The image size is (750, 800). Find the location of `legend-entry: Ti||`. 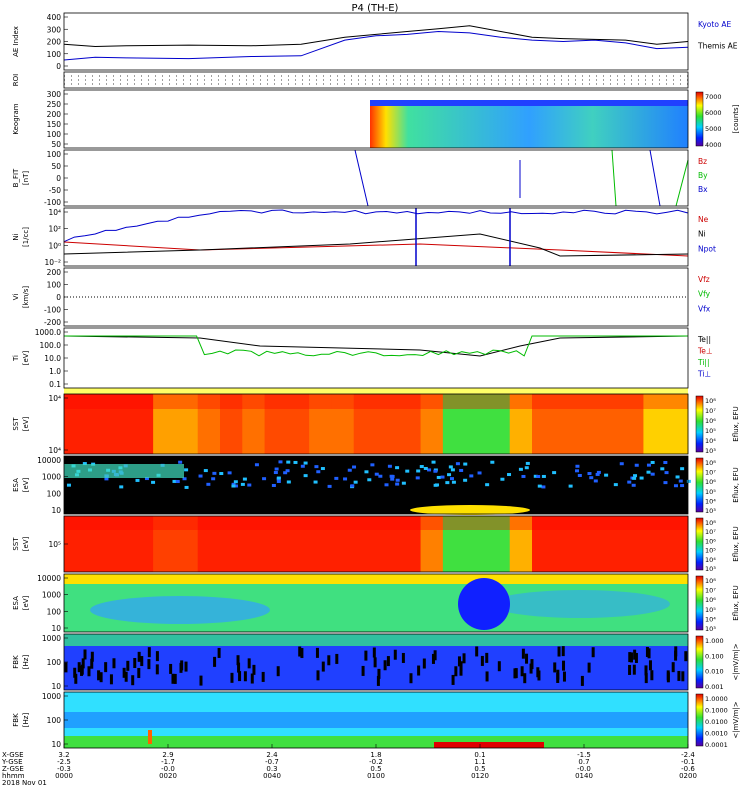

legend-entry: Ti|| is located at coordinates (703, 362).